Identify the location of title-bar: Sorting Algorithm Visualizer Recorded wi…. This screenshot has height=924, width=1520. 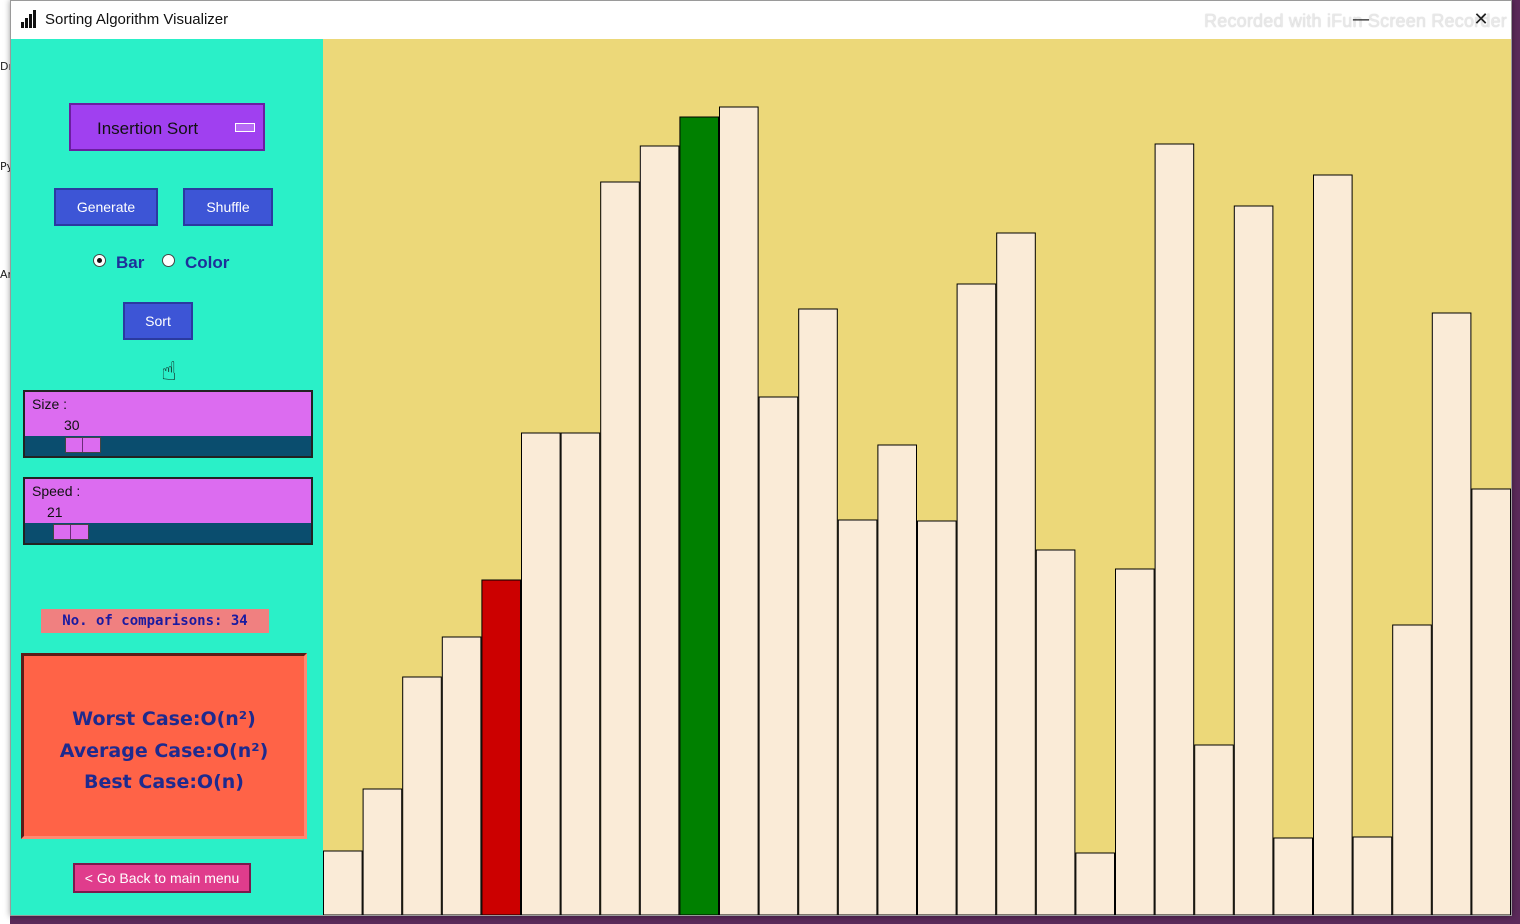
(761, 20).